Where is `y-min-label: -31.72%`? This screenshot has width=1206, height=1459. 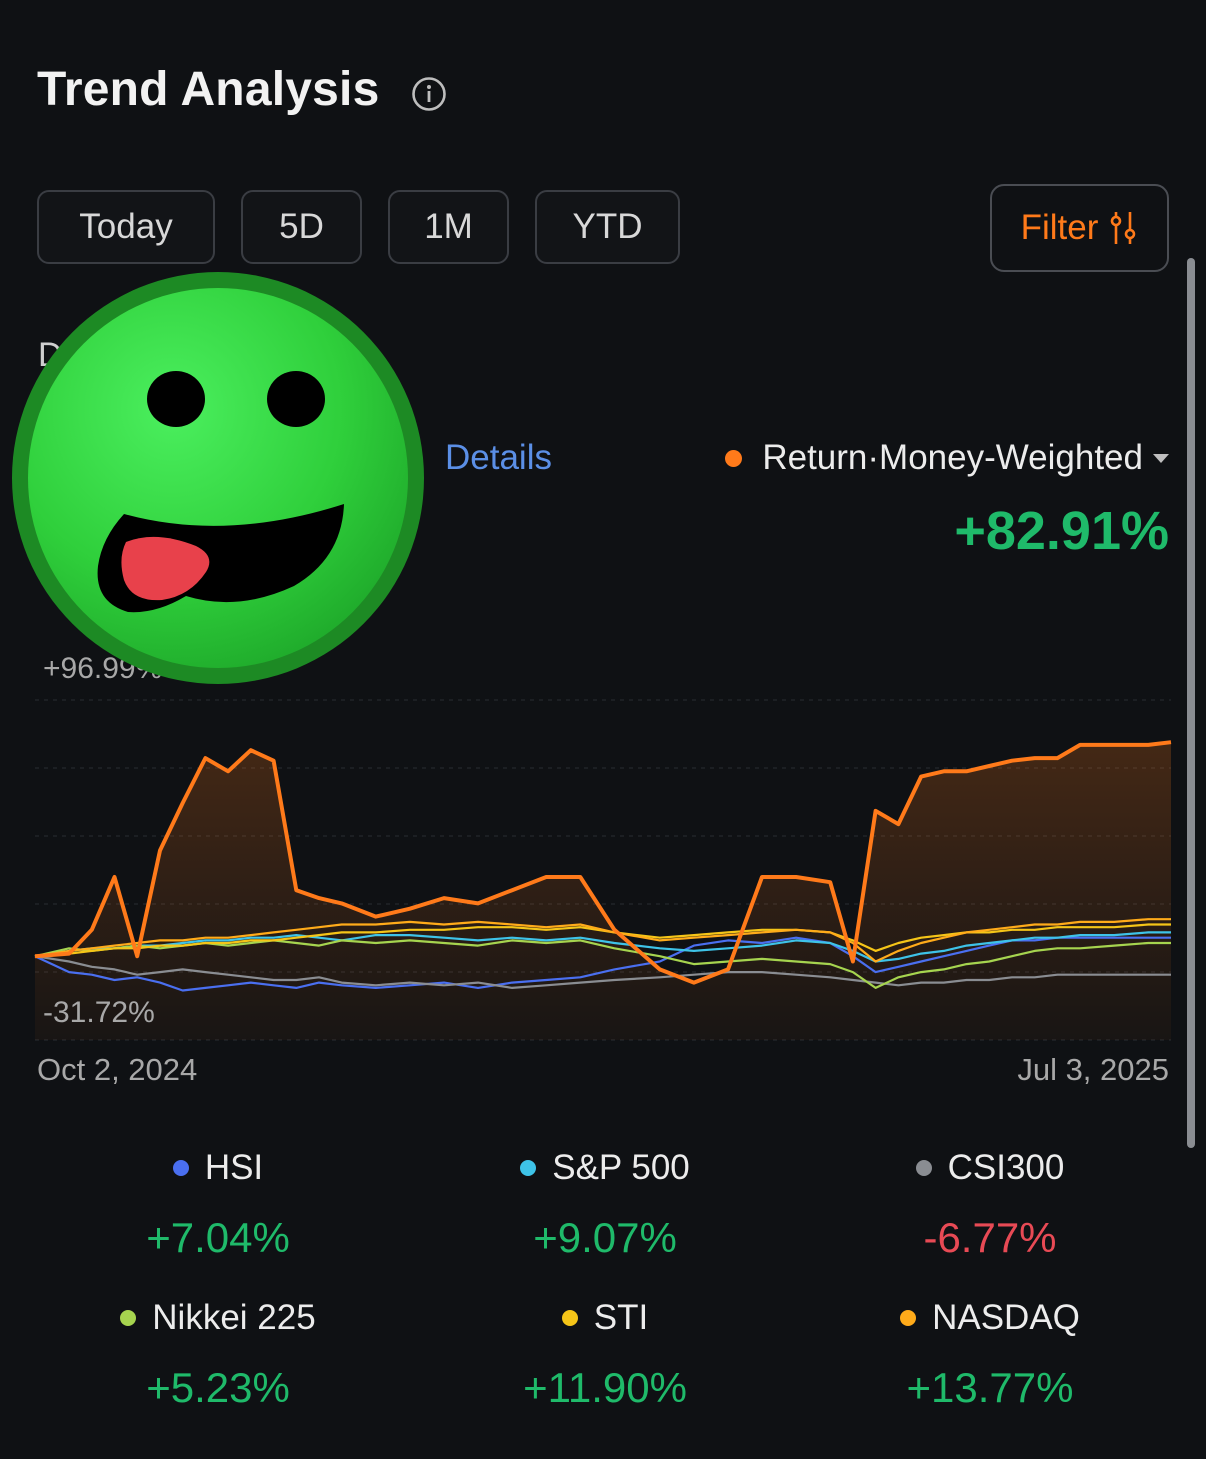 y-min-label: -31.72% is located at coordinates (99, 1012).